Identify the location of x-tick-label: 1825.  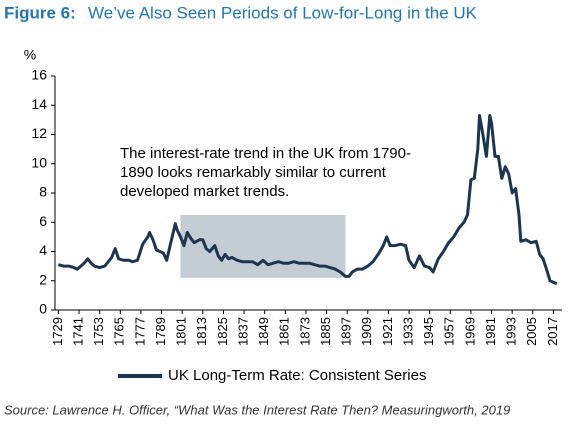
(222, 331).